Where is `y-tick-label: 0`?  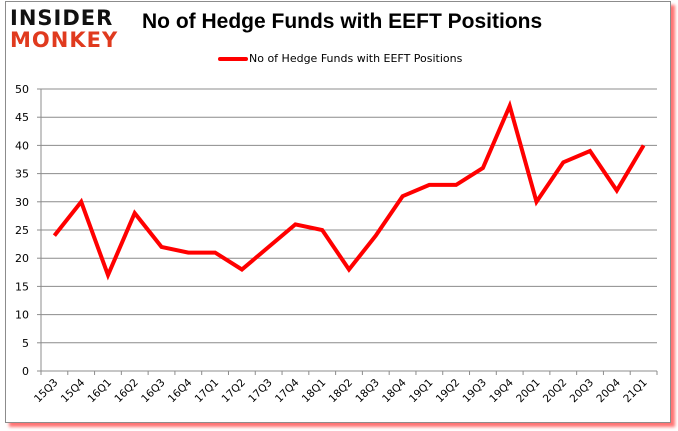 y-tick-label: 0 is located at coordinates (25, 371).